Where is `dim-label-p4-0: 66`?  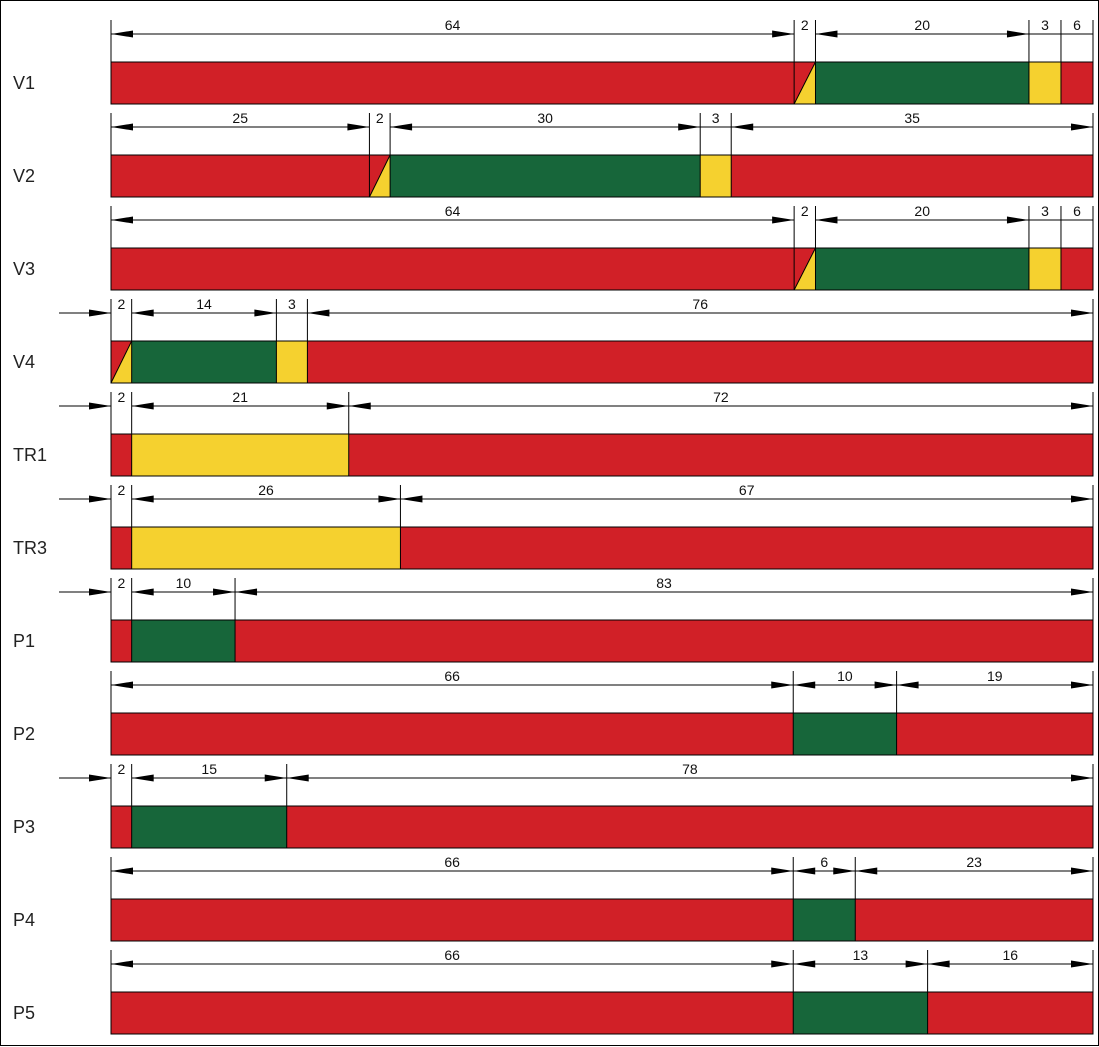 dim-label-p4-0: 66 is located at coordinates (452, 862).